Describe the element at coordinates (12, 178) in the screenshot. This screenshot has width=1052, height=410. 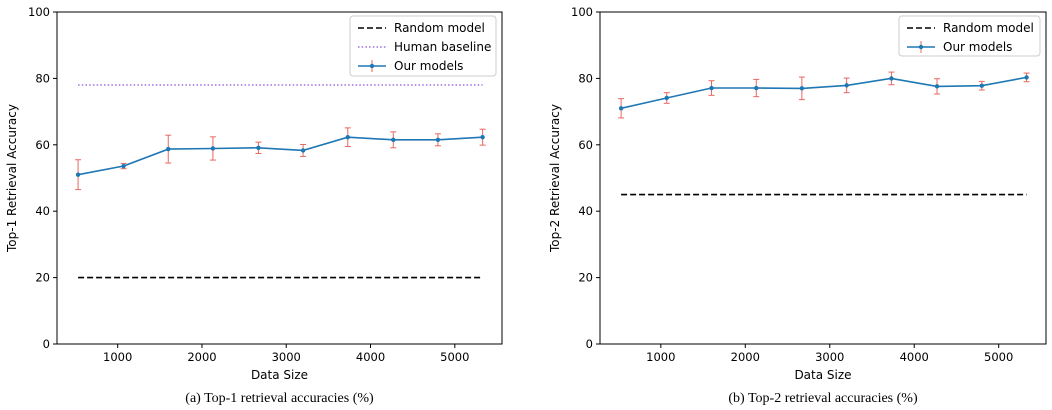
I see `y-axis-label: Top-1 Retrieval Accuracy` at that location.